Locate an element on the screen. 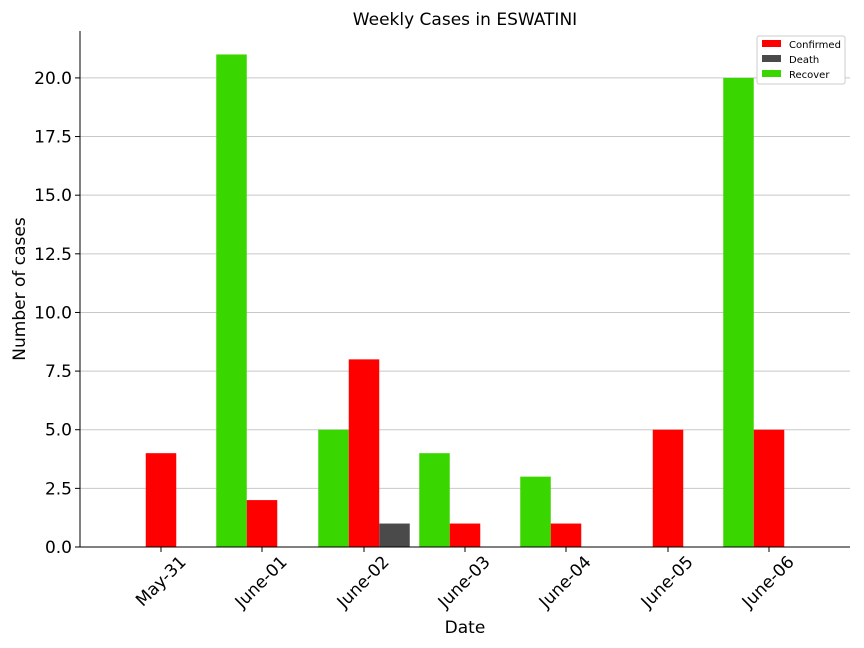  y-tick-label: 0.0 is located at coordinates (58, 548).